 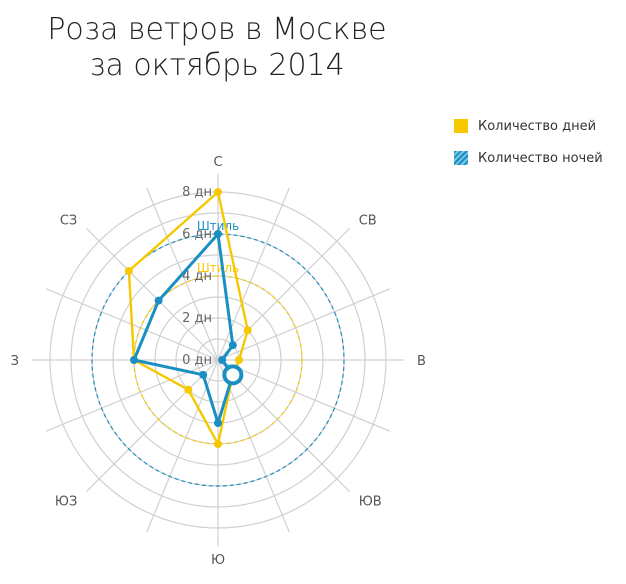 I want to click on radial-tick-2: 4 дн, so click(x=197, y=276).